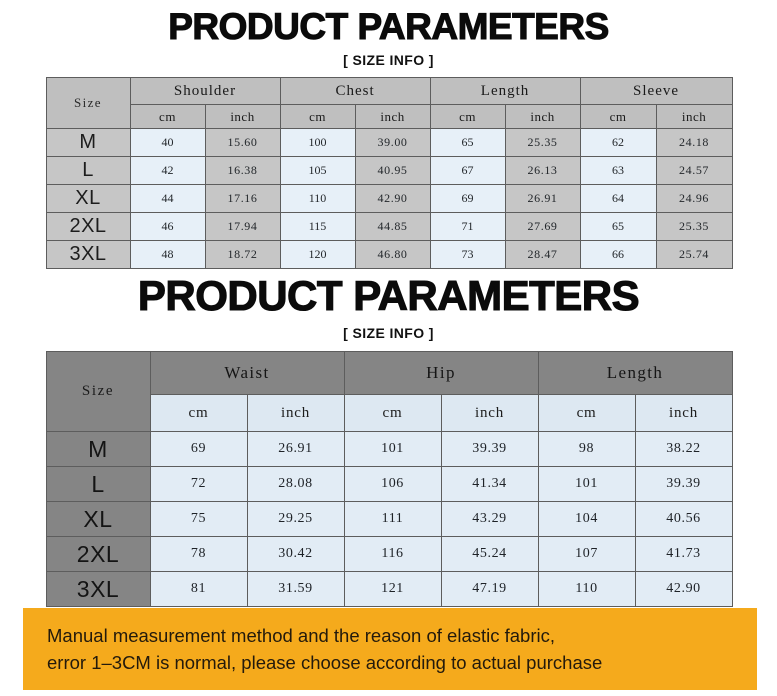 The image size is (777, 696). Describe the element at coordinates (694, 116) in the screenshot. I see `unit-header-sleeve-inch: inch` at that location.